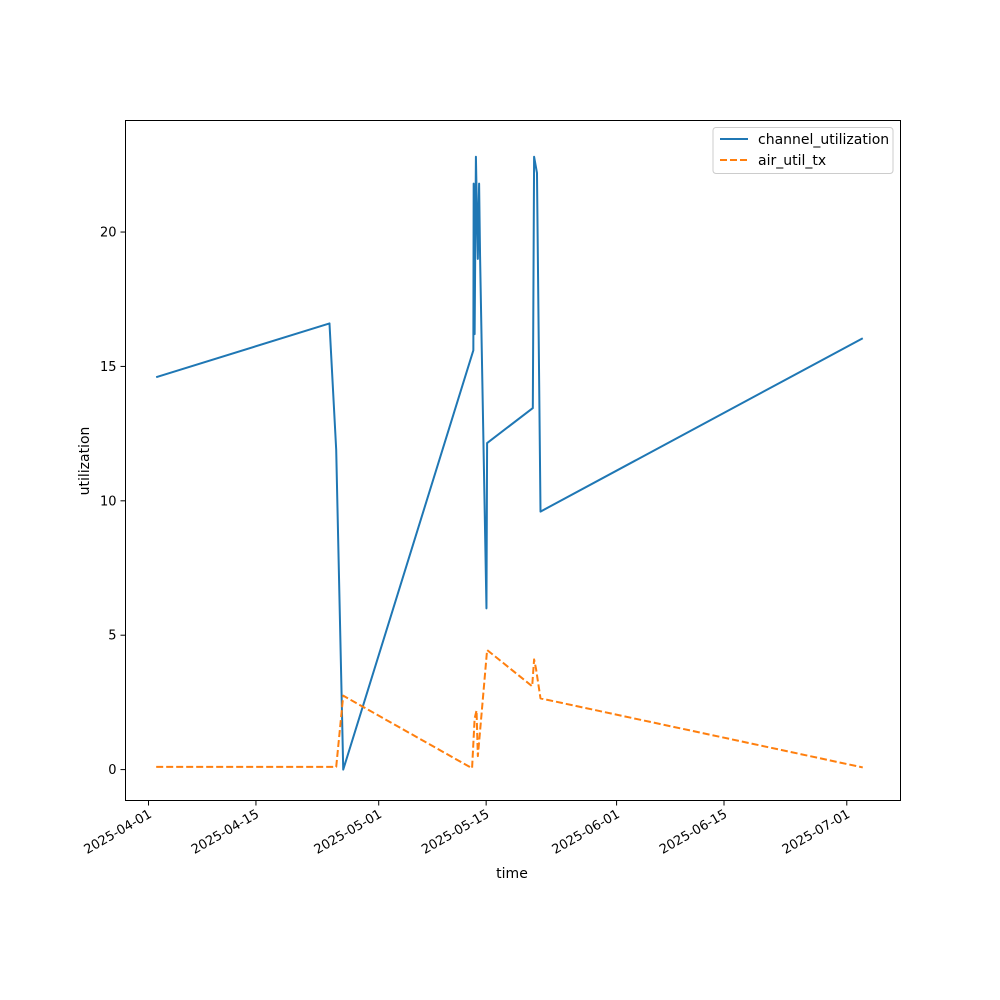 The height and width of the screenshot is (1000, 1000). I want to click on y-tick-label: 0, so click(112, 770).